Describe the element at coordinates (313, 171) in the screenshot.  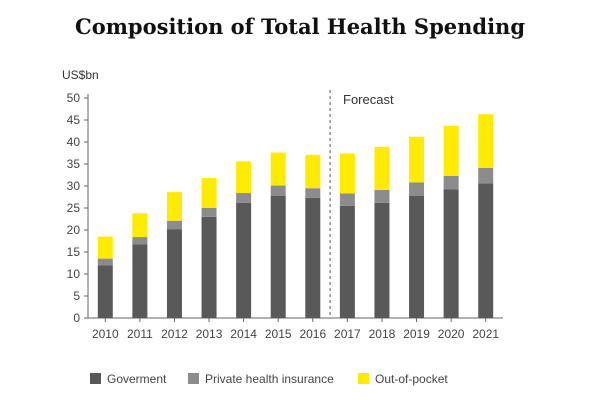
I see `bar-segment-out-of-pocket-2016` at that location.